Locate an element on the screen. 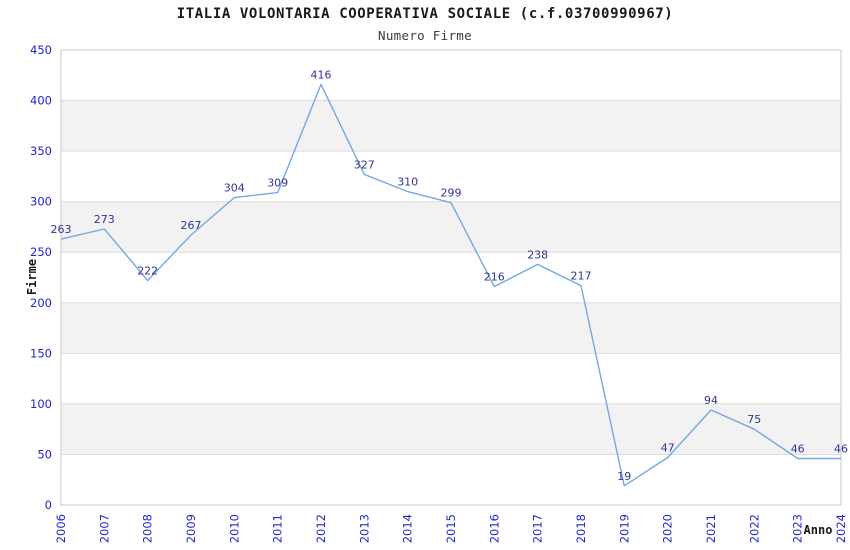 Image resolution: width=850 pixels, height=550 pixels. data-label: 263 is located at coordinates (61, 229).